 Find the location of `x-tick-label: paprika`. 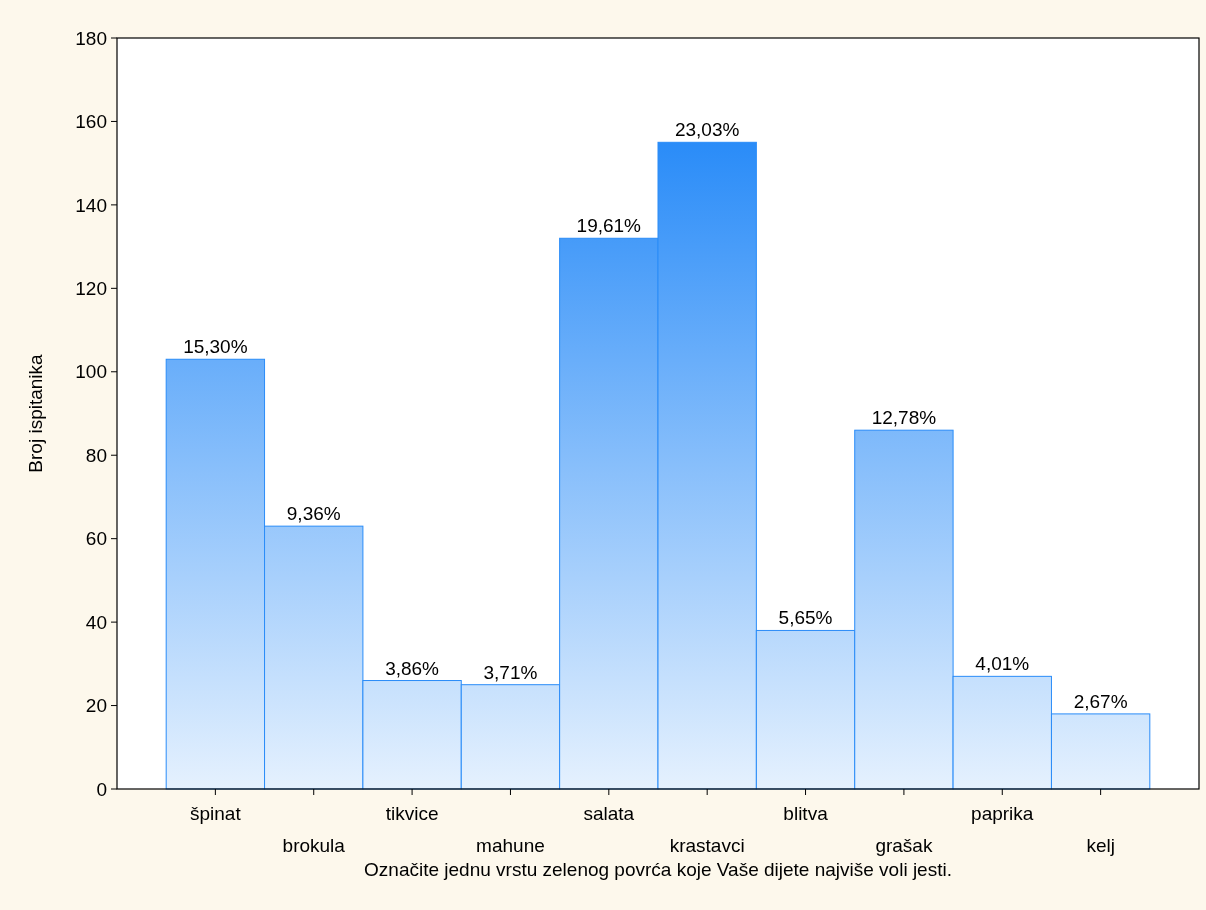

x-tick-label: paprika is located at coordinates (1002, 813).